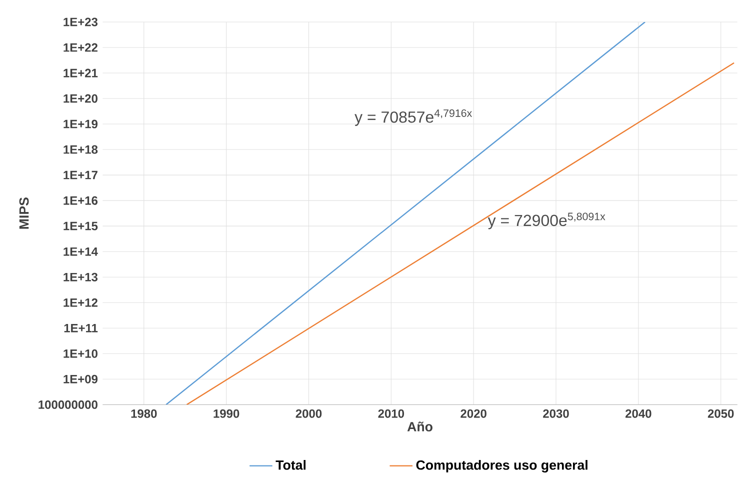 This screenshot has height=488, width=738. What do you see at coordinates (81, 379) in the screenshot?
I see `y-tick-label: 1E+09` at bounding box center [81, 379].